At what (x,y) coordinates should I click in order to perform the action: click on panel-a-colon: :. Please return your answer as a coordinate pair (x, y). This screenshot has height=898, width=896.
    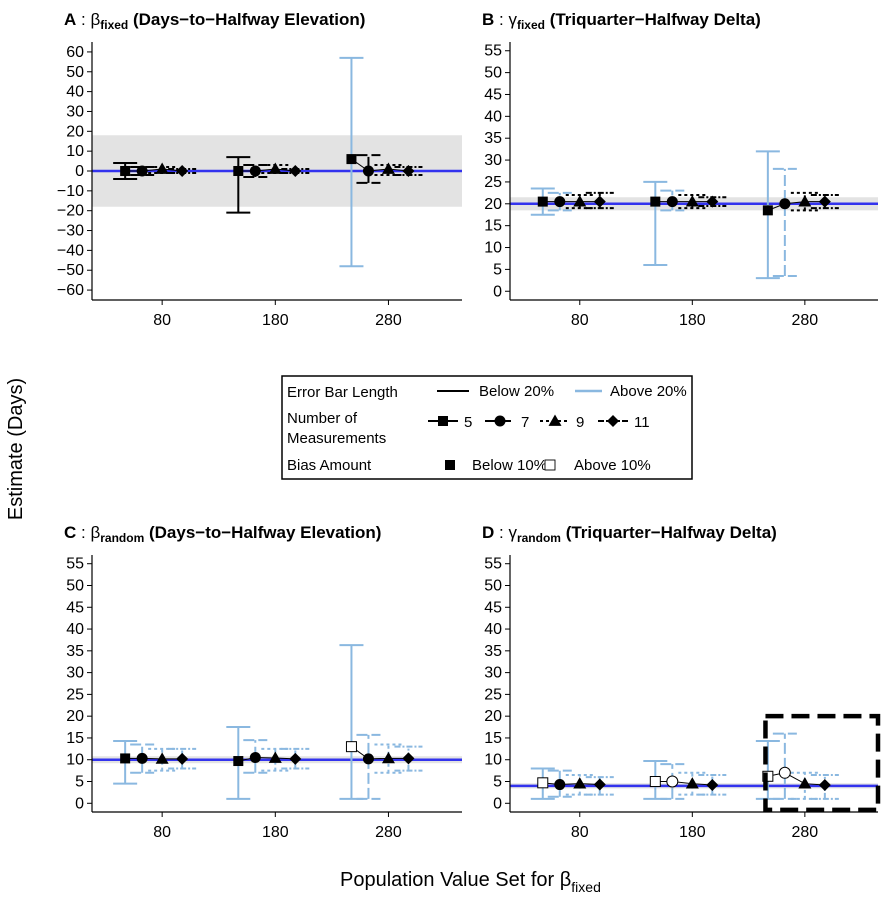
    Looking at the image, I should click on (83, 19).